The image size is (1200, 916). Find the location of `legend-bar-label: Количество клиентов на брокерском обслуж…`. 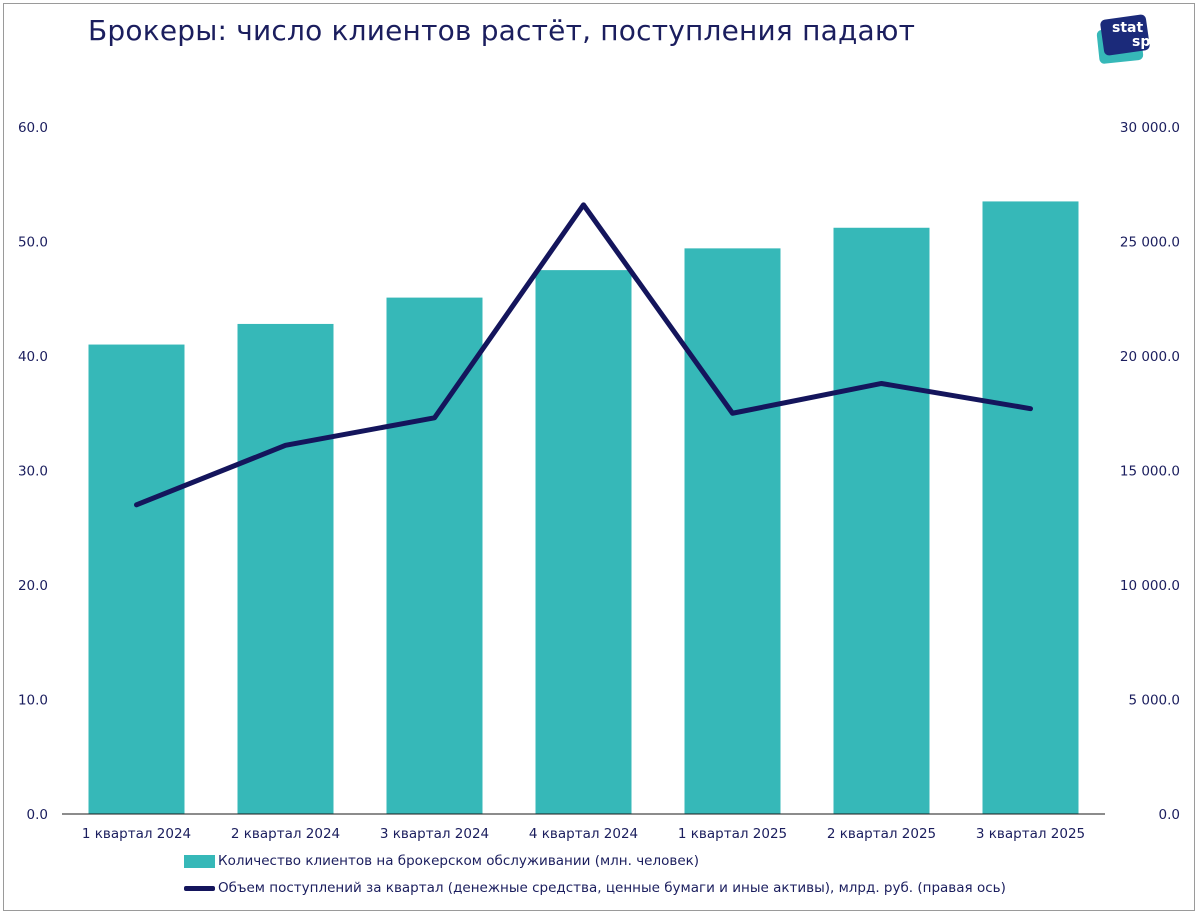

legend-bar-label: Количество клиентов на брокерском обслуж… is located at coordinates (459, 861).